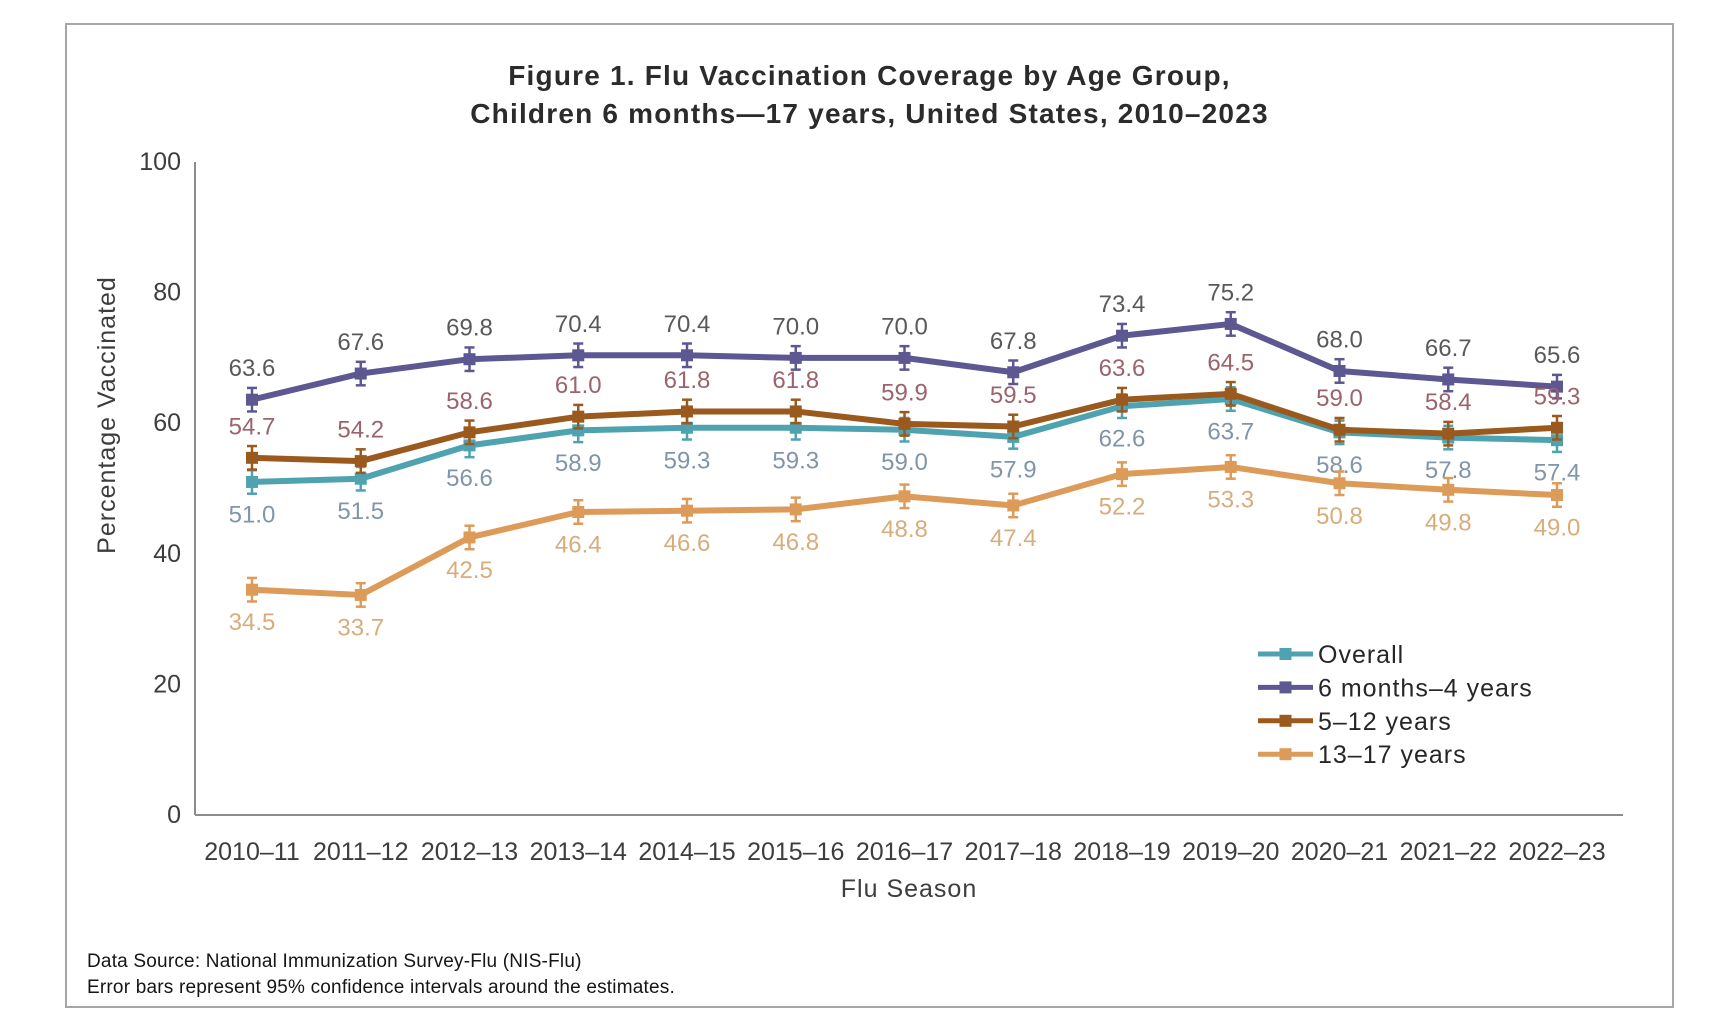 The width and height of the screenshot is (1713, 1016). I want to click on data-label: 66.7, so click(1448, 348).